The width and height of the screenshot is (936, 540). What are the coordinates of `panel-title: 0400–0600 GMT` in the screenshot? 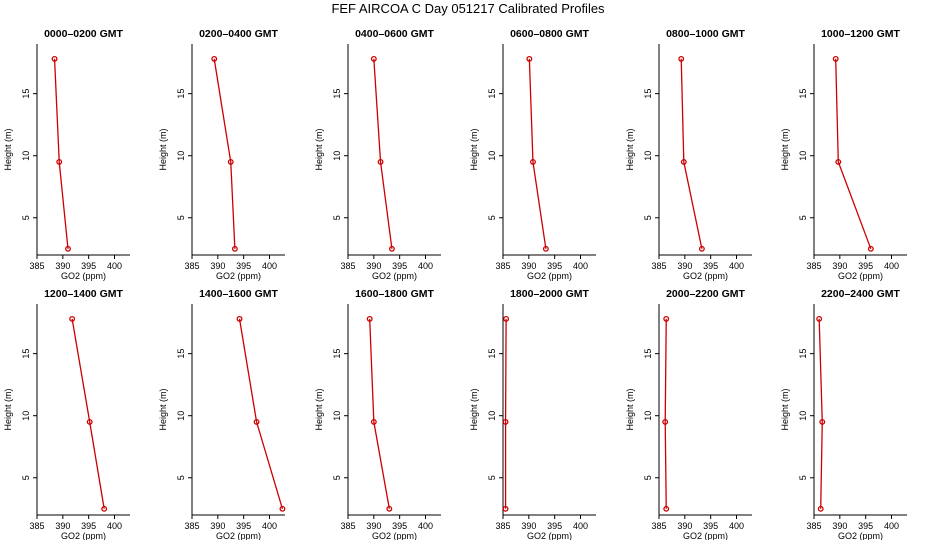 It's located at (394, 34).